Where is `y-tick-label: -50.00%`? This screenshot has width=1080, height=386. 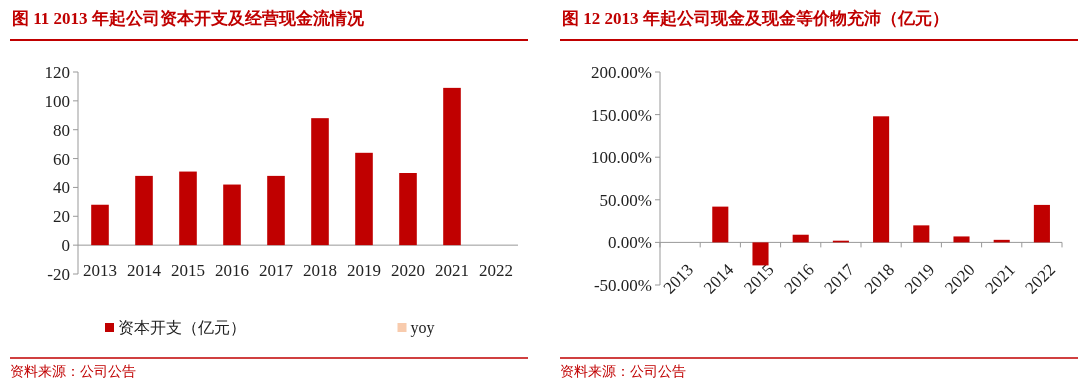 y-tick-label: -50.00% is located at coordinates (622, 285).